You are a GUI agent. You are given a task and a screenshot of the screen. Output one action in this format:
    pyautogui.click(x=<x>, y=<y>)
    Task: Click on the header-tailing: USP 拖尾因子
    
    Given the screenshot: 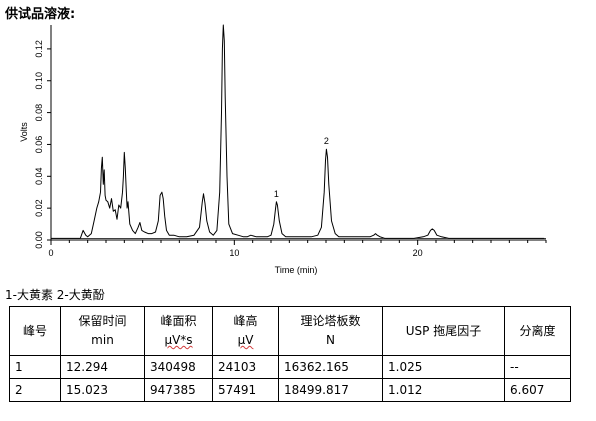 What is the action you would take?
    pyautogui.click(x=443, y=330)
    